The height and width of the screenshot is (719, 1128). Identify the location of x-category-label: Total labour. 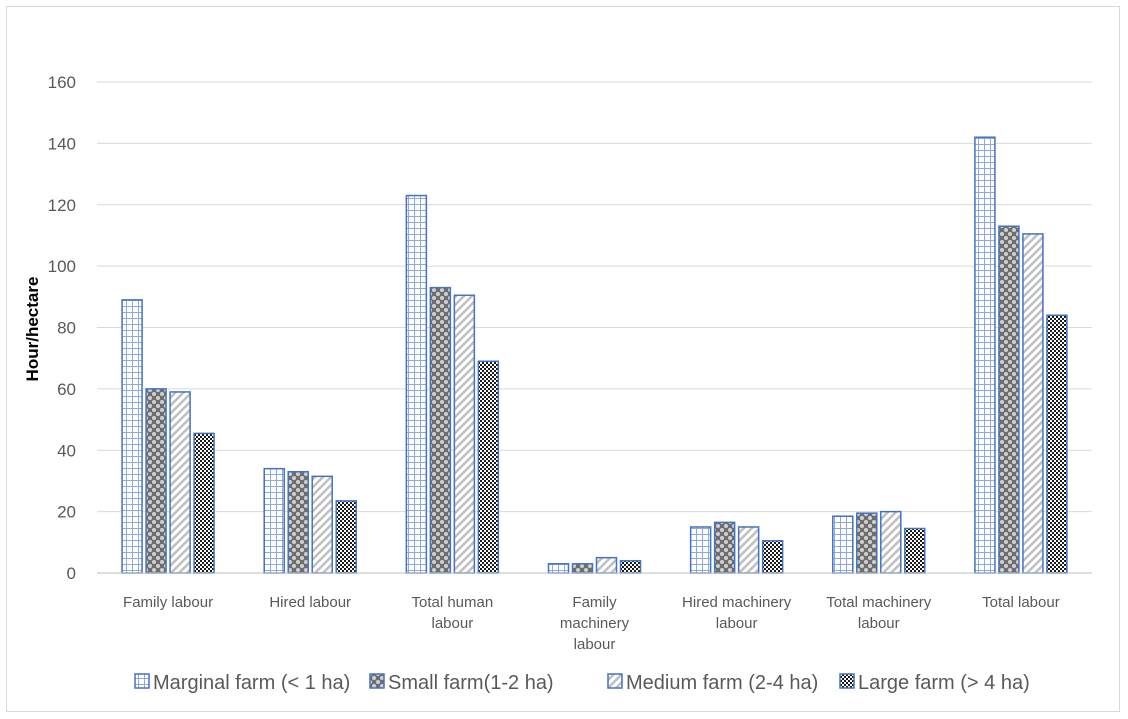
(1021, 602).